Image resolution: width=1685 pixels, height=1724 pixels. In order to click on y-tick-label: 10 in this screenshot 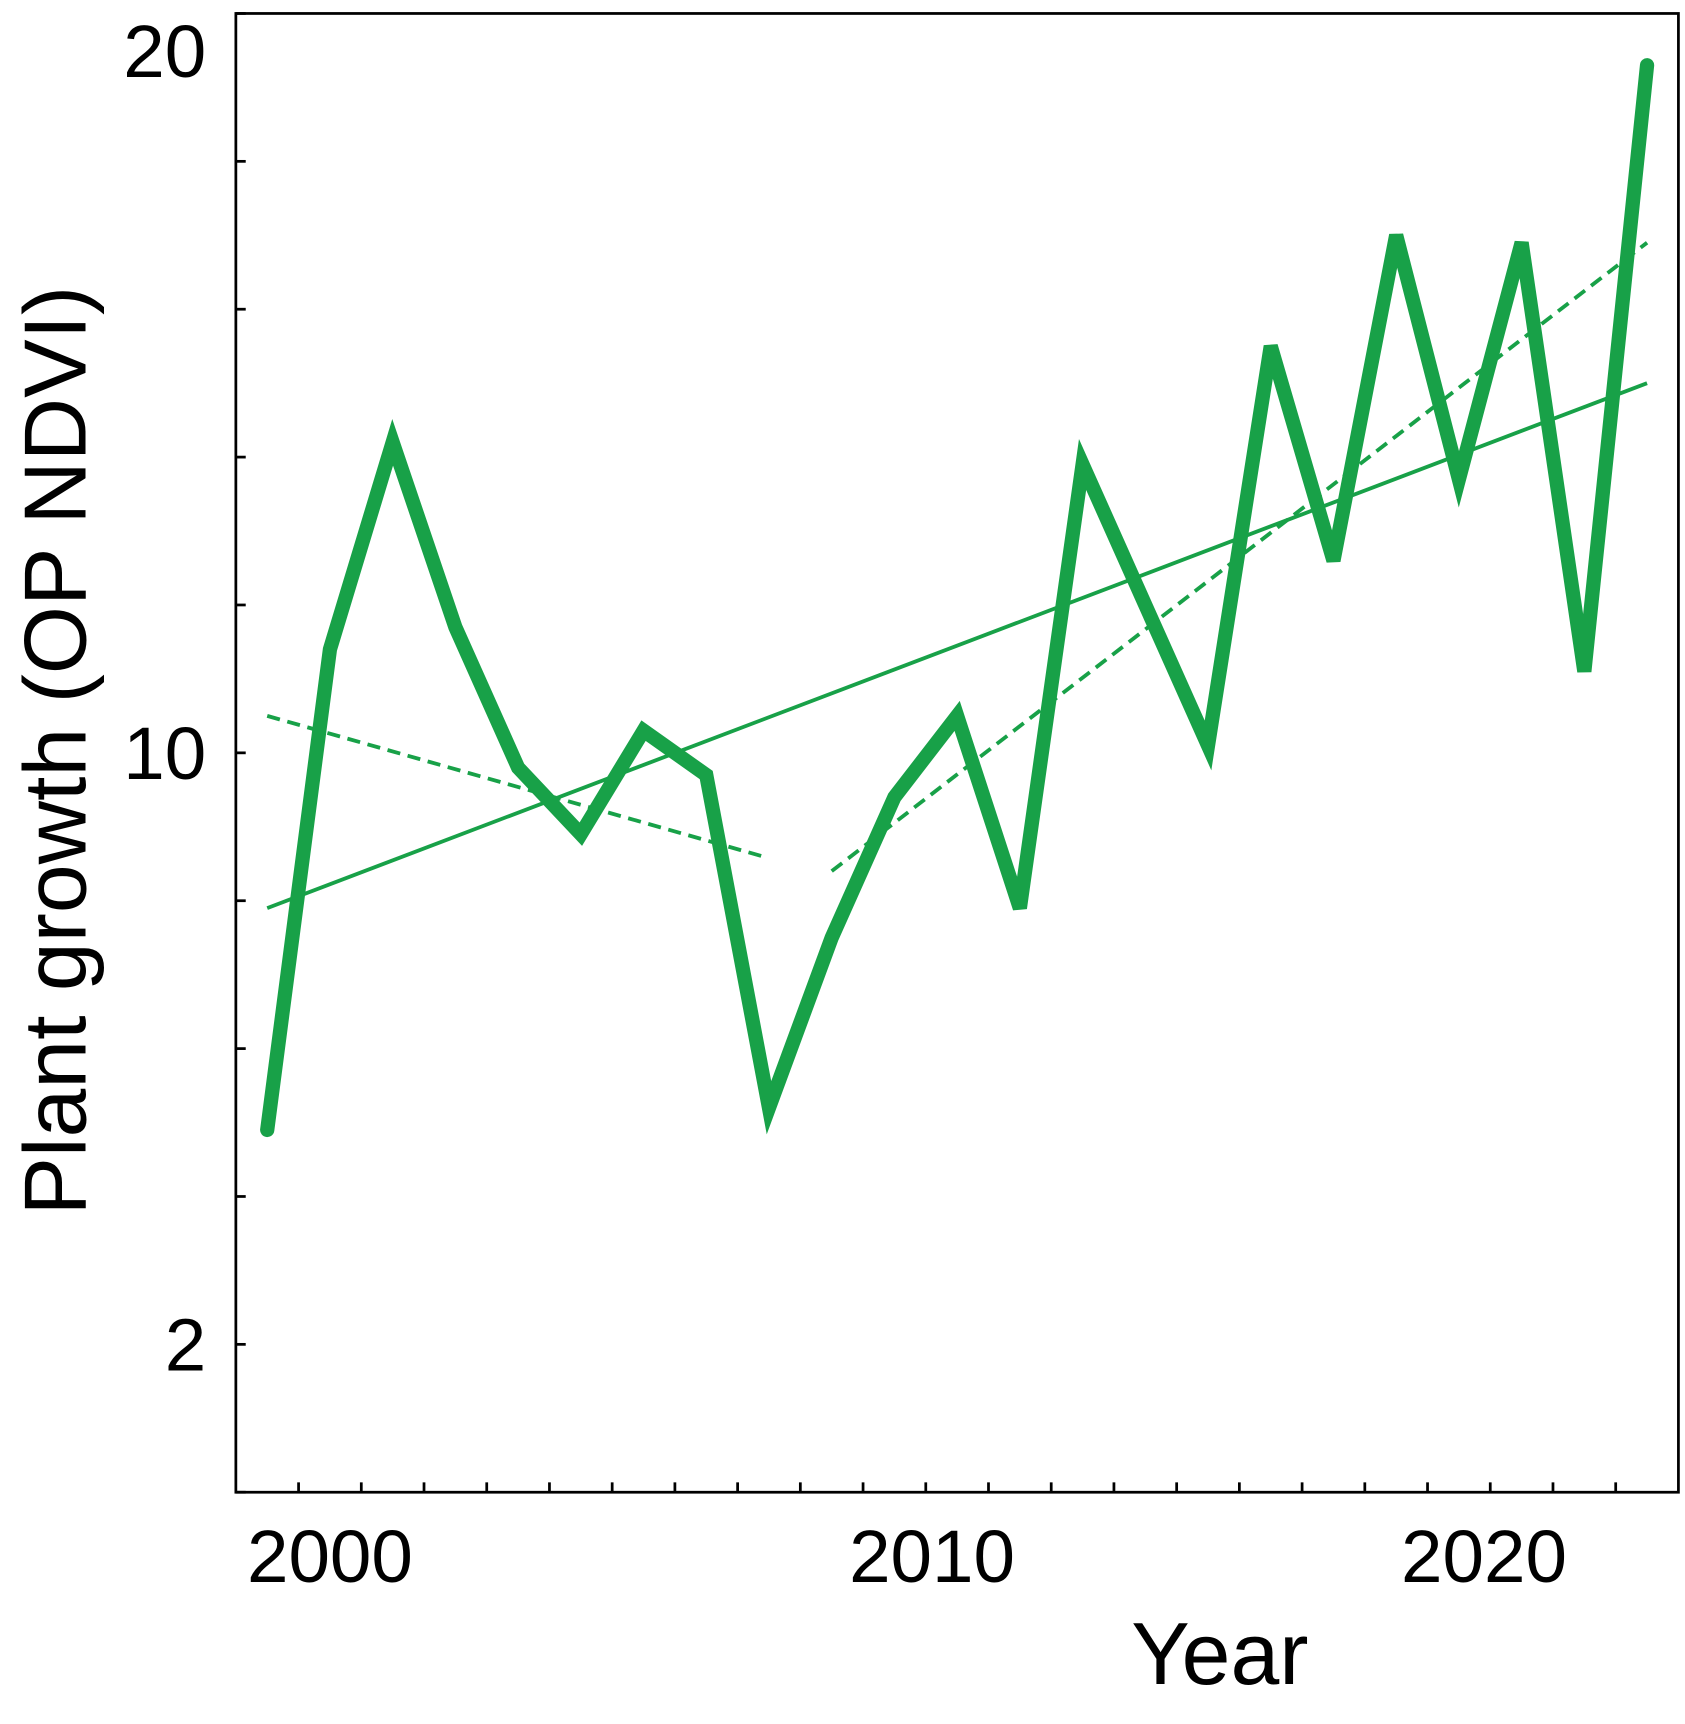, I will do `click(164, 753)`.